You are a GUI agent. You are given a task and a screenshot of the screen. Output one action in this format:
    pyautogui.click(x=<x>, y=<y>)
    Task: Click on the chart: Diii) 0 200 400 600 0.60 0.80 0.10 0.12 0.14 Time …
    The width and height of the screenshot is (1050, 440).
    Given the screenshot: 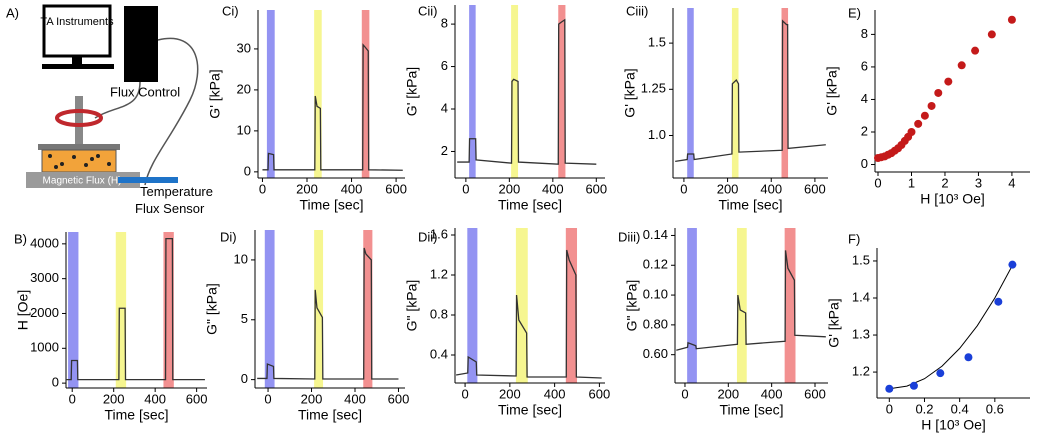 What is the action you would take?
    pyautogui.click(x=723, y=322)
    